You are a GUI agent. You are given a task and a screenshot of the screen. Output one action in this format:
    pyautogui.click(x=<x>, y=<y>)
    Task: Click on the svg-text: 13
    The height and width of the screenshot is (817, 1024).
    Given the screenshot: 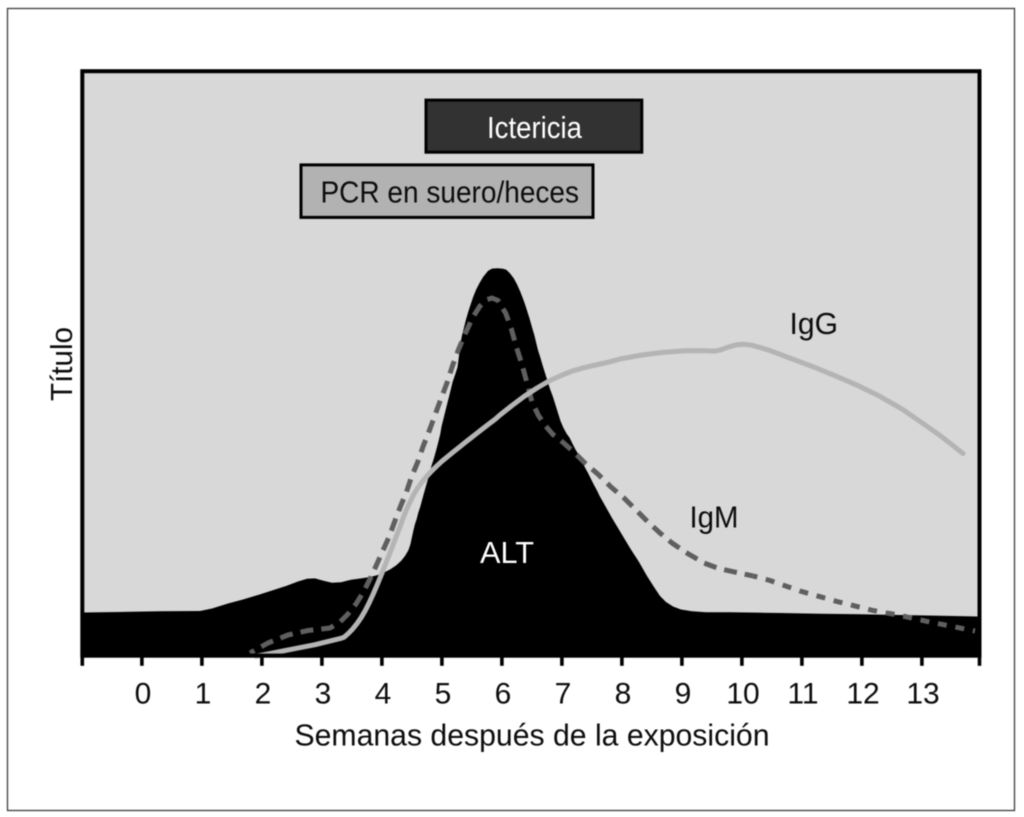 What is the action you would take?
    pyautogui.click(x=922, y=694)
    